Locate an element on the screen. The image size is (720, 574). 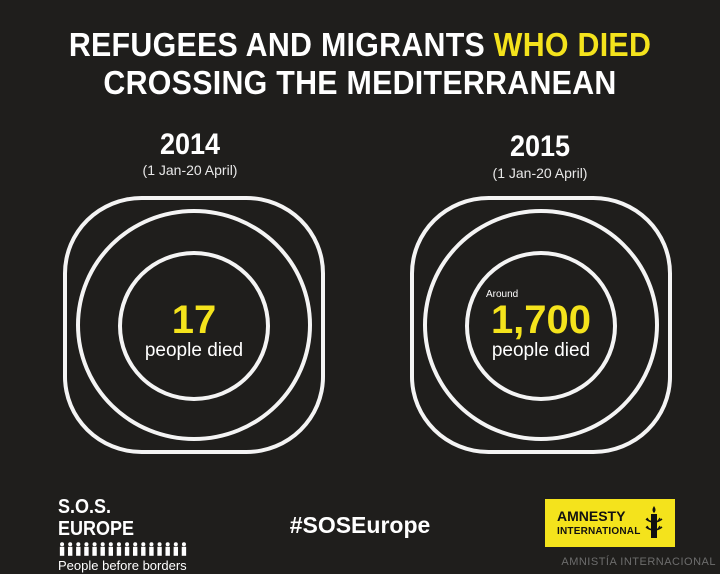
deaths-2015-block: 1,700 people died is located at coordinates (541, 331).